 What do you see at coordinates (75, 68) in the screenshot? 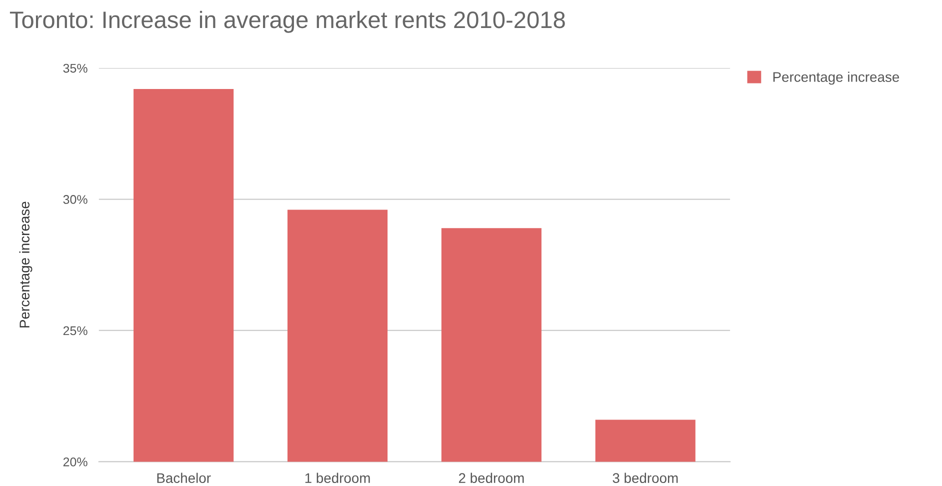
I see `y-tick-label: 35%` at bounding box center [75, 68].